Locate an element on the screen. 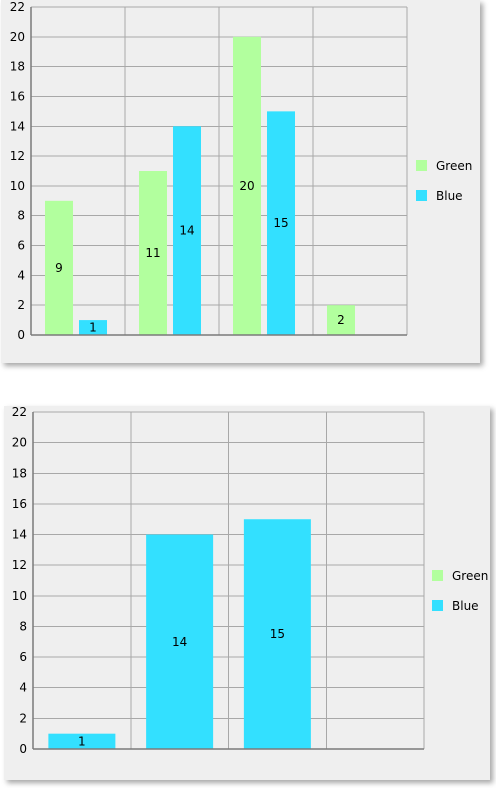 This screenshot has width=496, height=788. data-label-green: 2 is located at coordinates (341, 320).